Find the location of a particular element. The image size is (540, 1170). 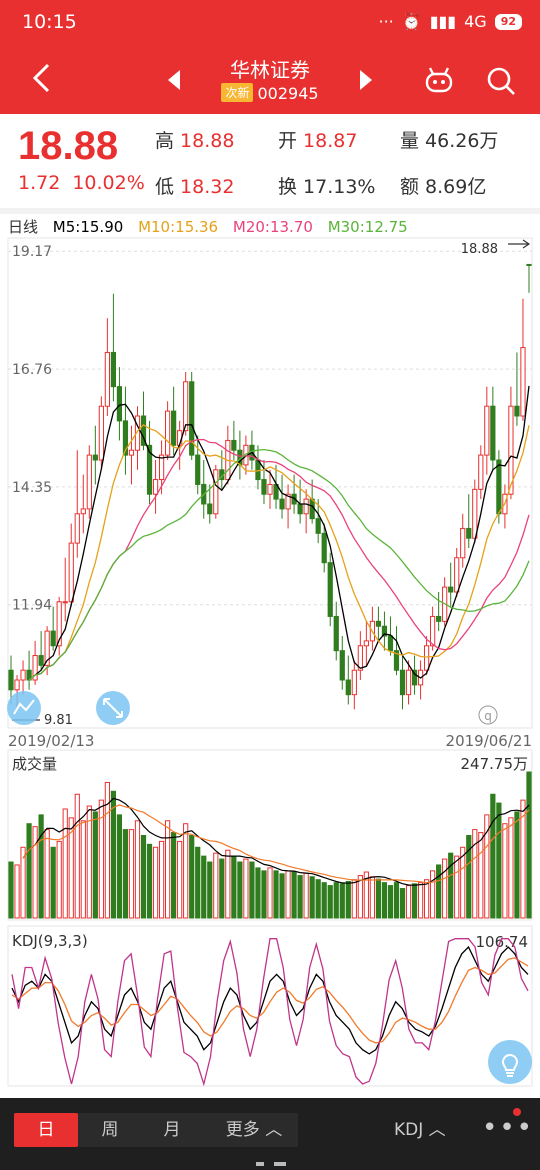

notification-dot is located at coordinates (517, 1112).